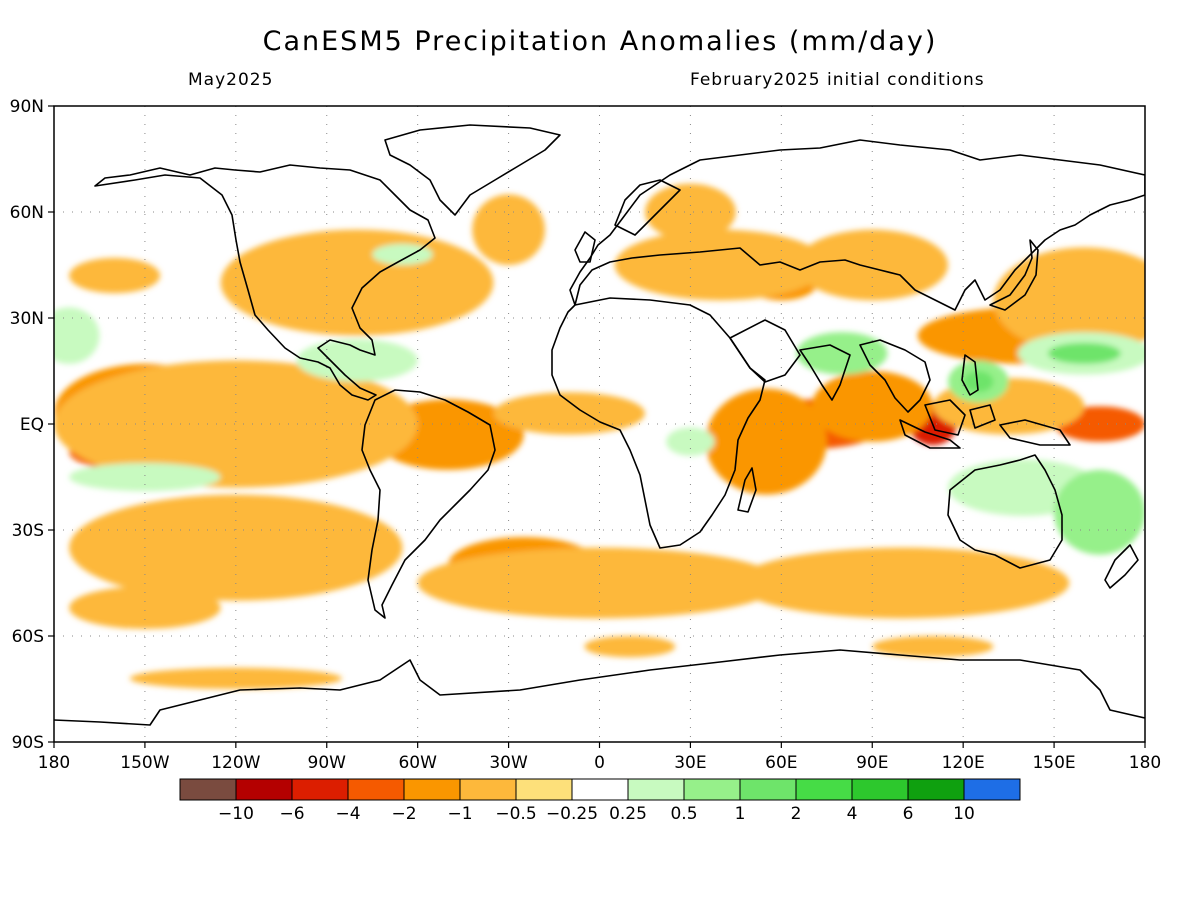 Image resolution: width=1200 pixels, height=900 pixels. I want to click on coast-philippines, so click(970, 375).